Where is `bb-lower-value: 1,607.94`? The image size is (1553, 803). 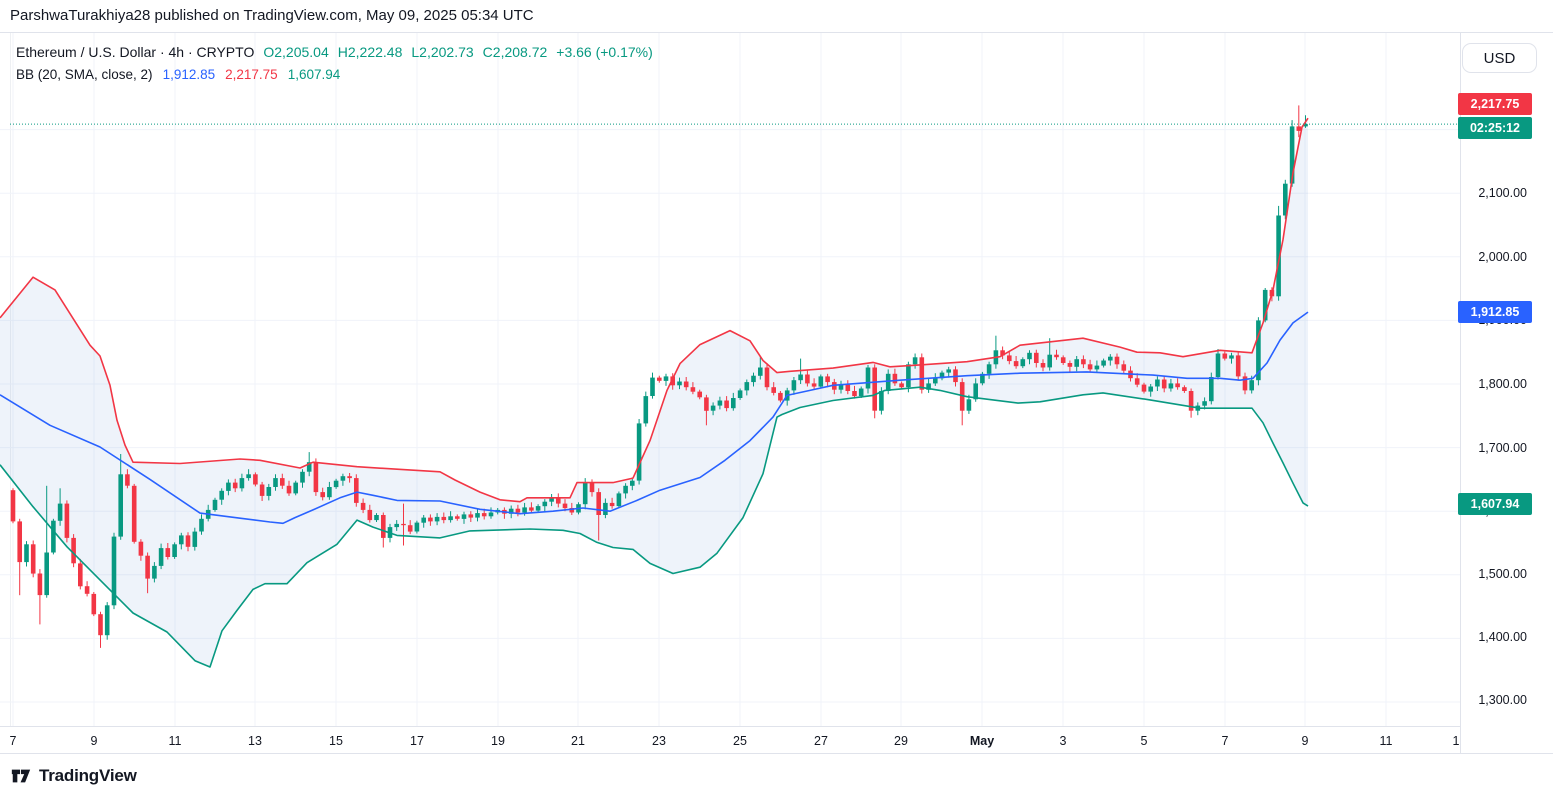
bb-lower-value: 1,607.94 is located at coordinates (314, 74).